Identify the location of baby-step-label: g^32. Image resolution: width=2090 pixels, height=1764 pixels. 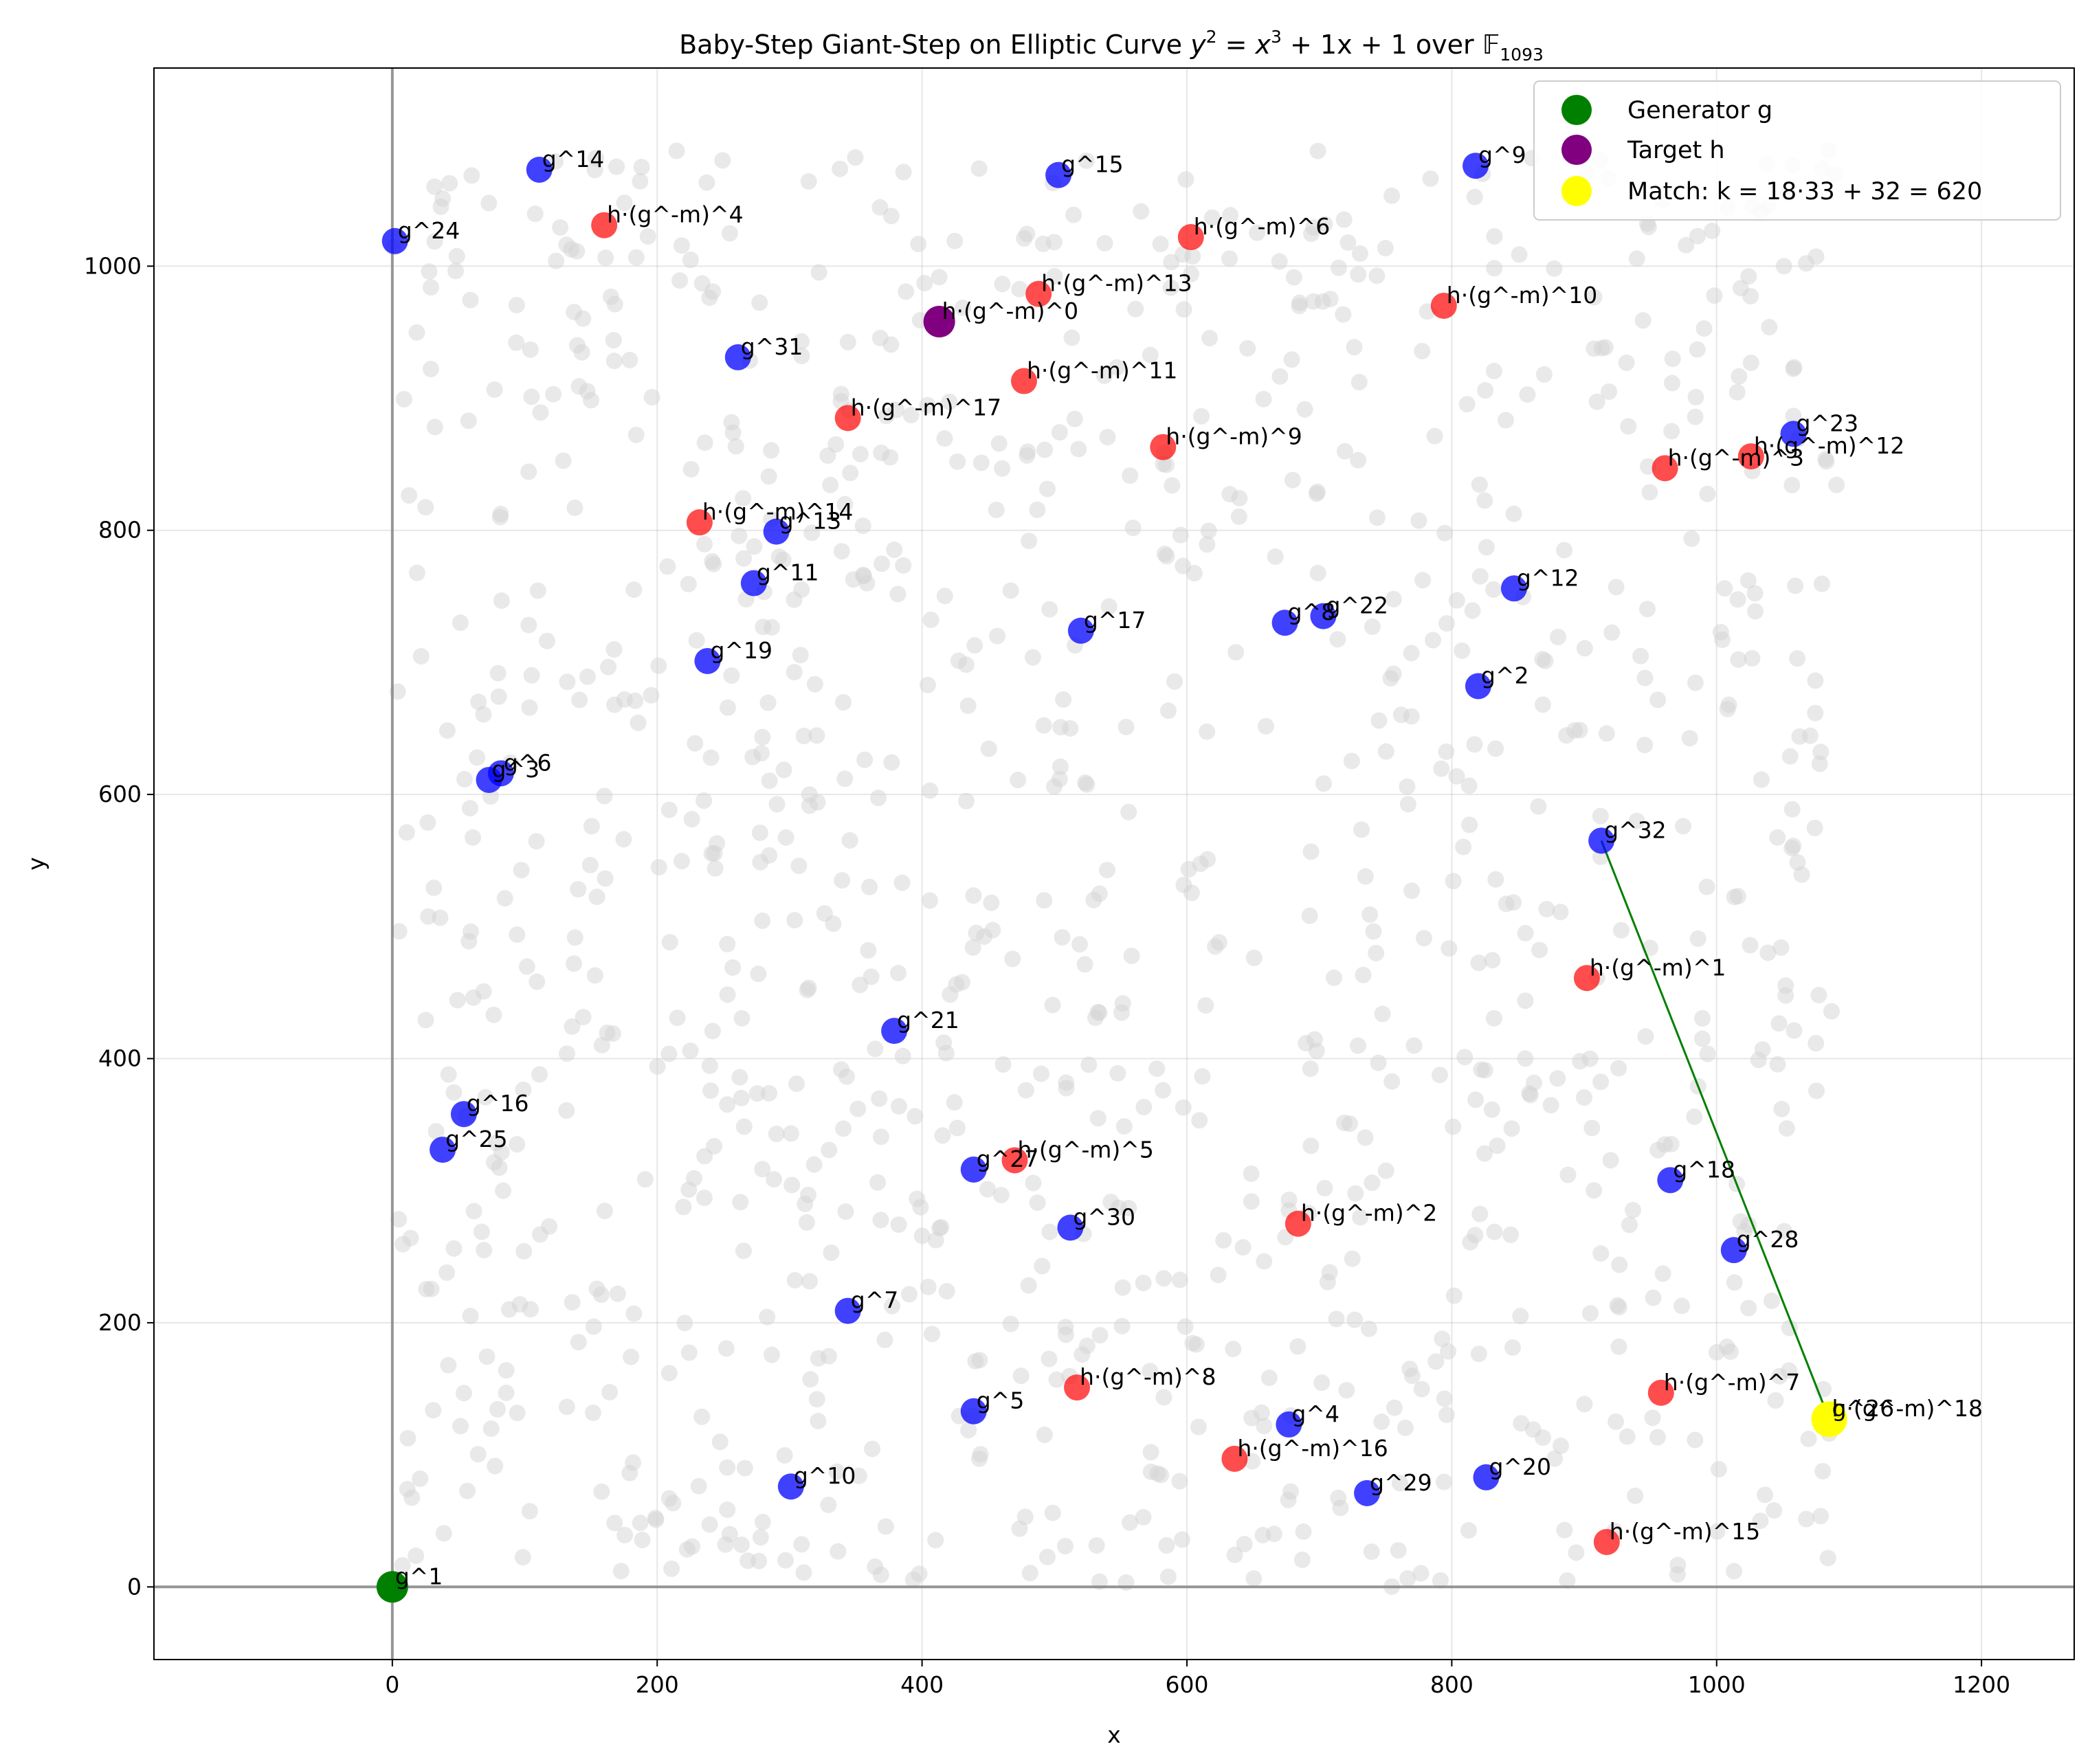
(1635, 829).